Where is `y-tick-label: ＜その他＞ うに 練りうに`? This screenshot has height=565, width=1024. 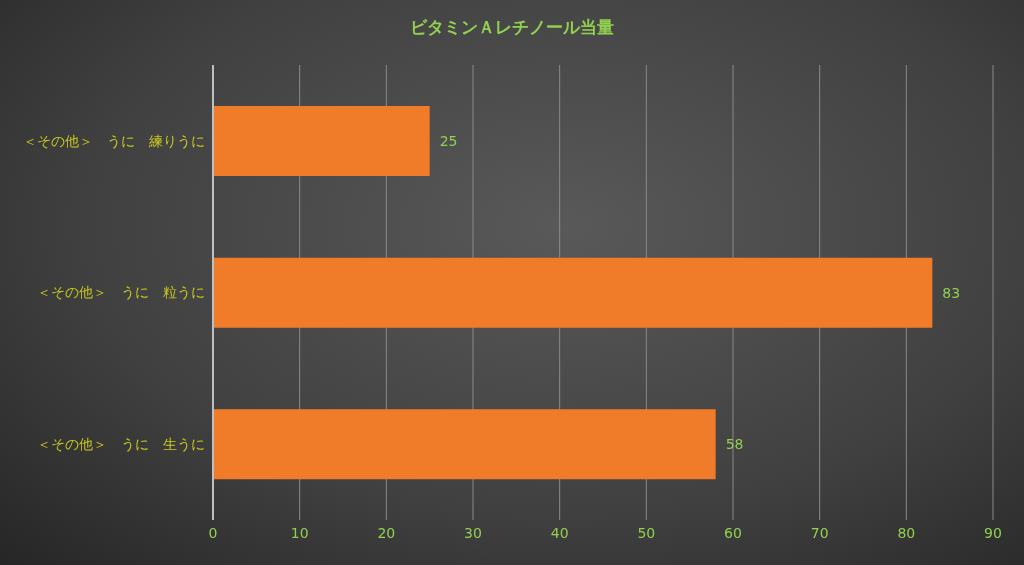 y-tick-label: ＜その他＞ うに 練りうに is located at coordinates (114, 140).